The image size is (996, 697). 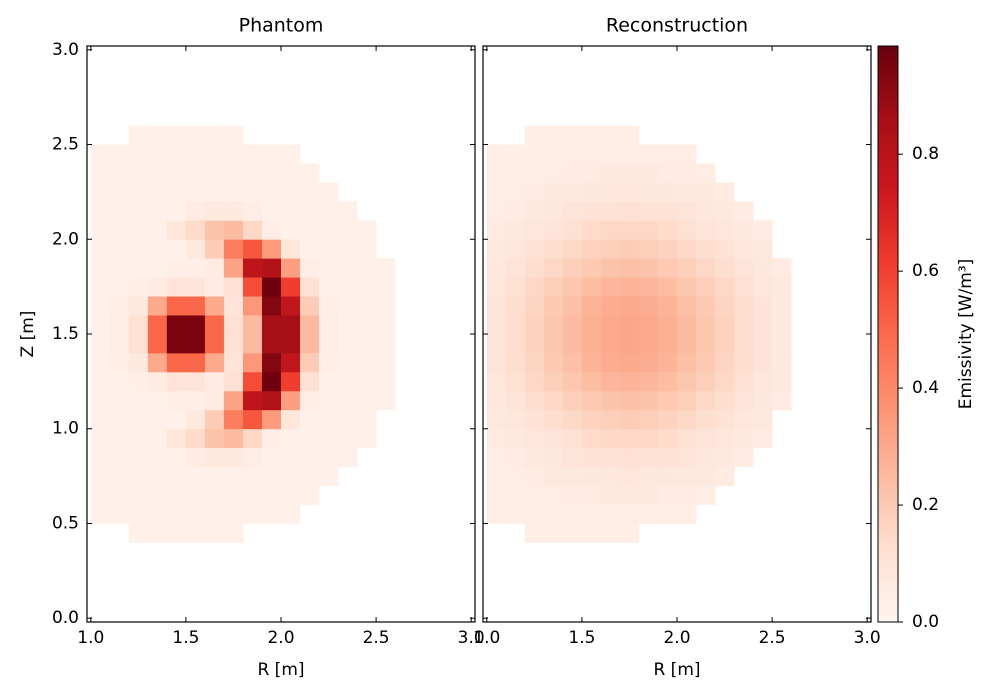 I want to click on colorbar-tick-label: 0.8, so click(x=925, y=154).